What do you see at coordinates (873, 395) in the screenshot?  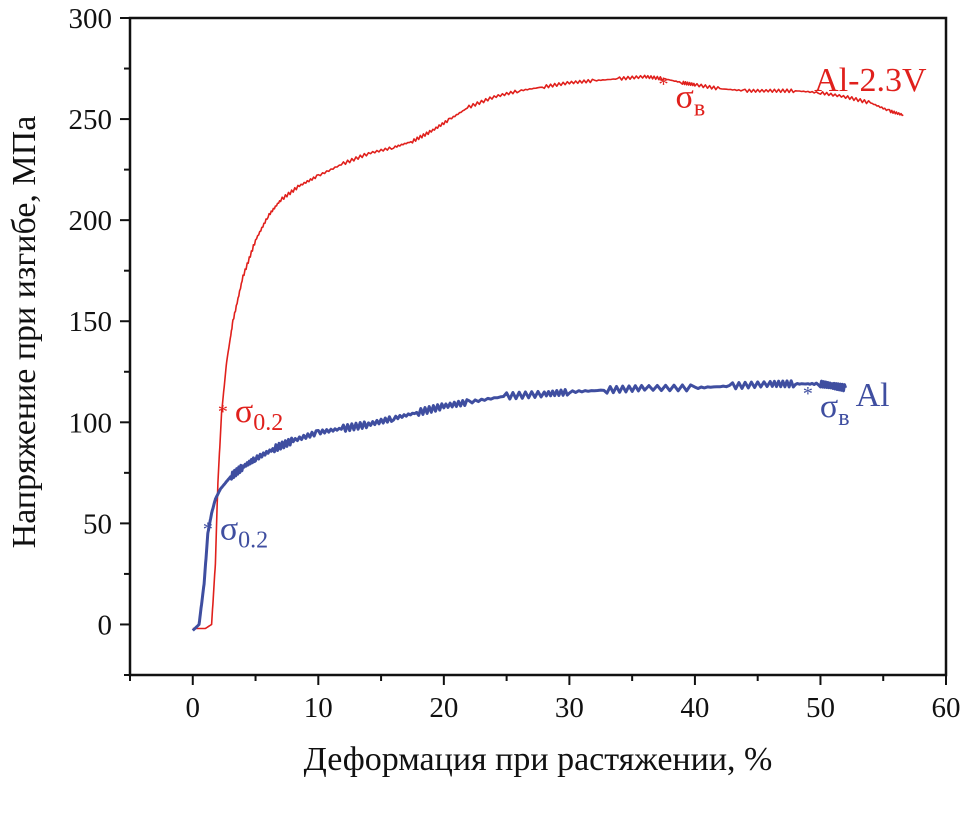 I see `series-label: Al` at bounding box center [873, 395].